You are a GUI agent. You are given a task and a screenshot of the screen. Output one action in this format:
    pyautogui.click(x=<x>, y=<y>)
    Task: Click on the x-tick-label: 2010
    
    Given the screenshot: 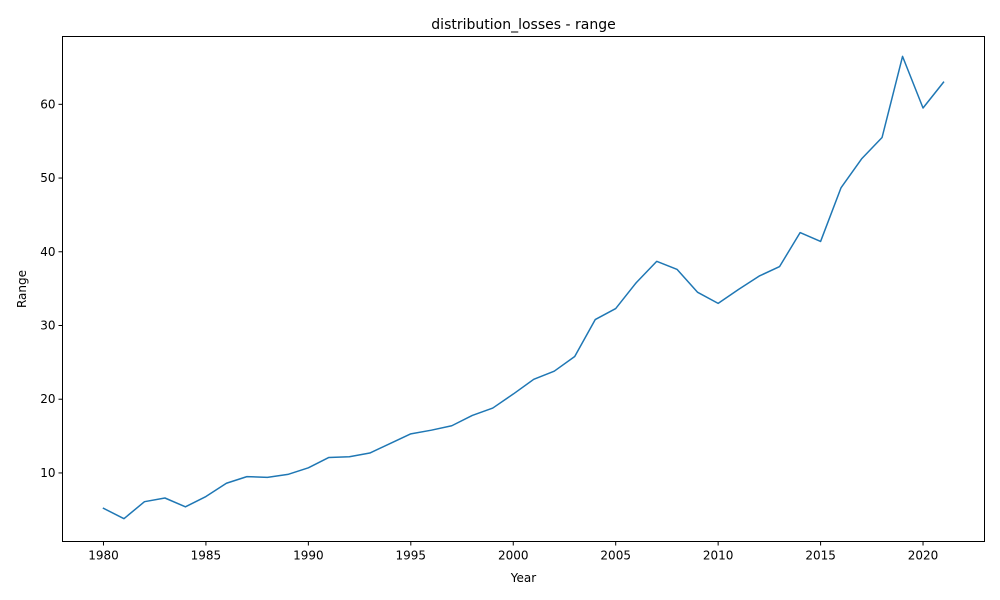 What is the action you would take?
    pyautogui.click(x=718, y=556)
    